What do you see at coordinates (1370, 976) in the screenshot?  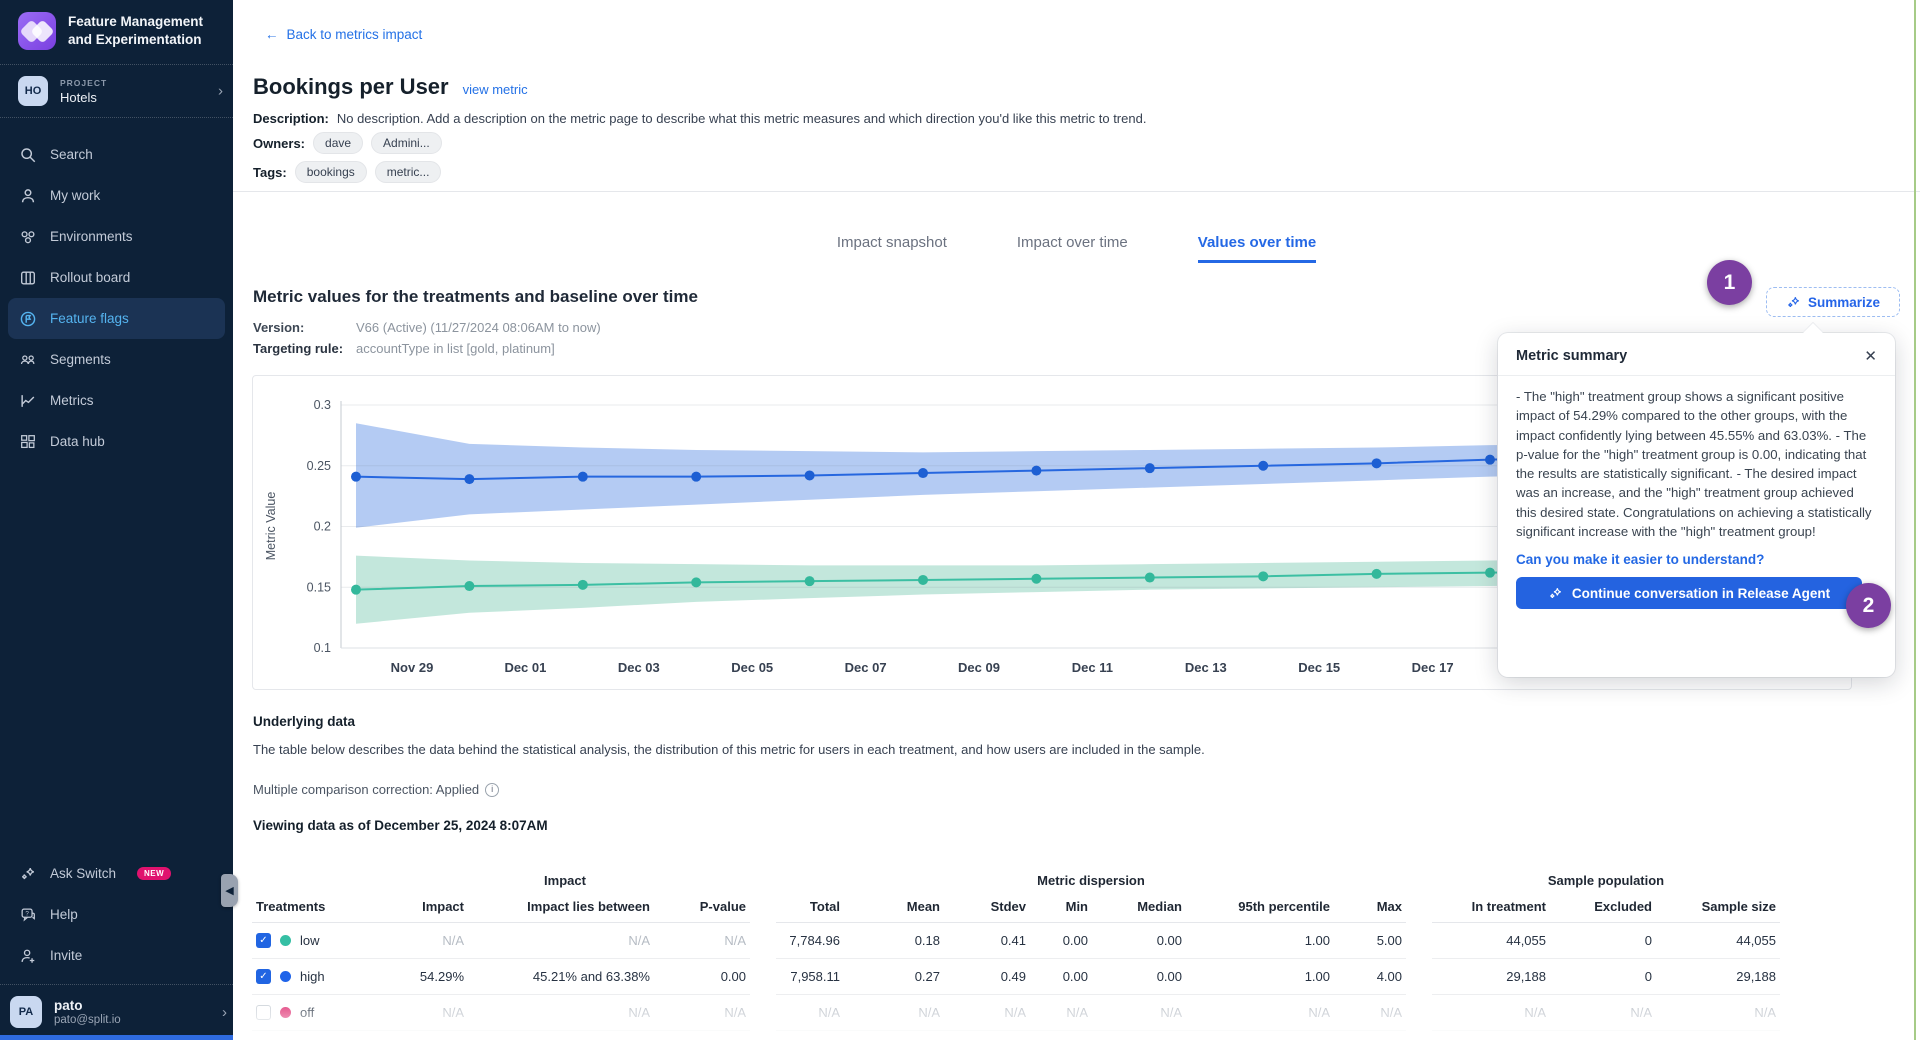 I see `table-cell: 4.00` at bounding box center [1370, 976].